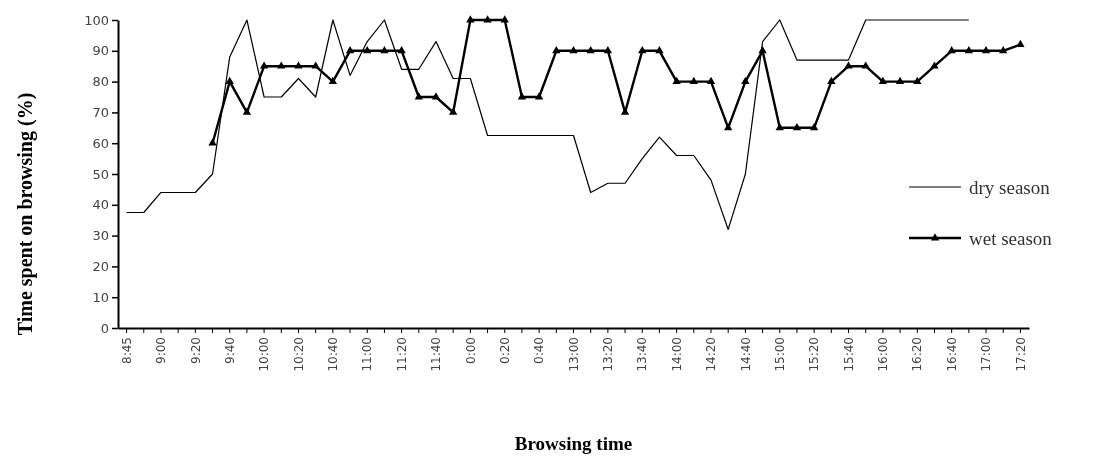 The image size is (1113, 462). I want to click on x-tick-label: 14:00, so click(676, 354).